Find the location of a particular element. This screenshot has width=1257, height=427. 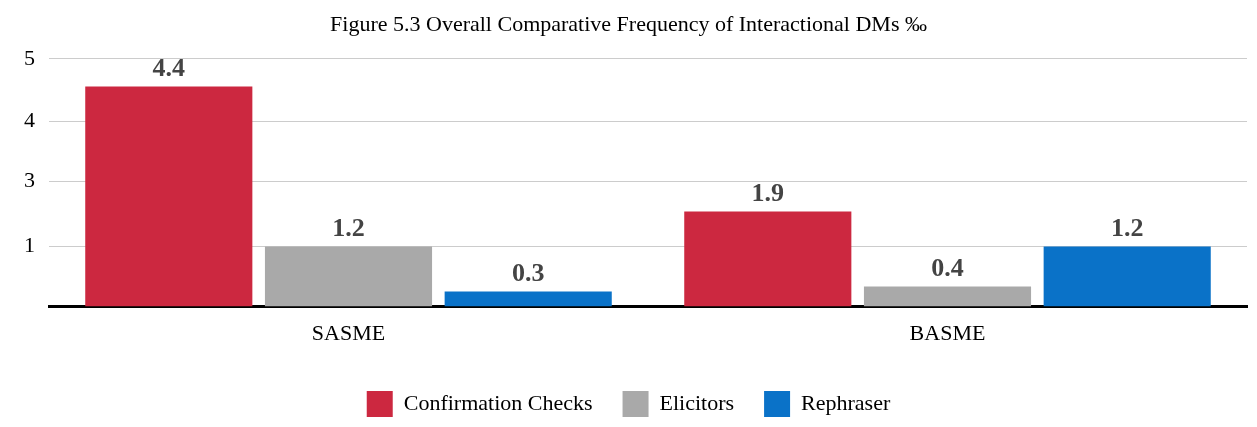

data-label: 1.9 is located at coordinates (768, 193).